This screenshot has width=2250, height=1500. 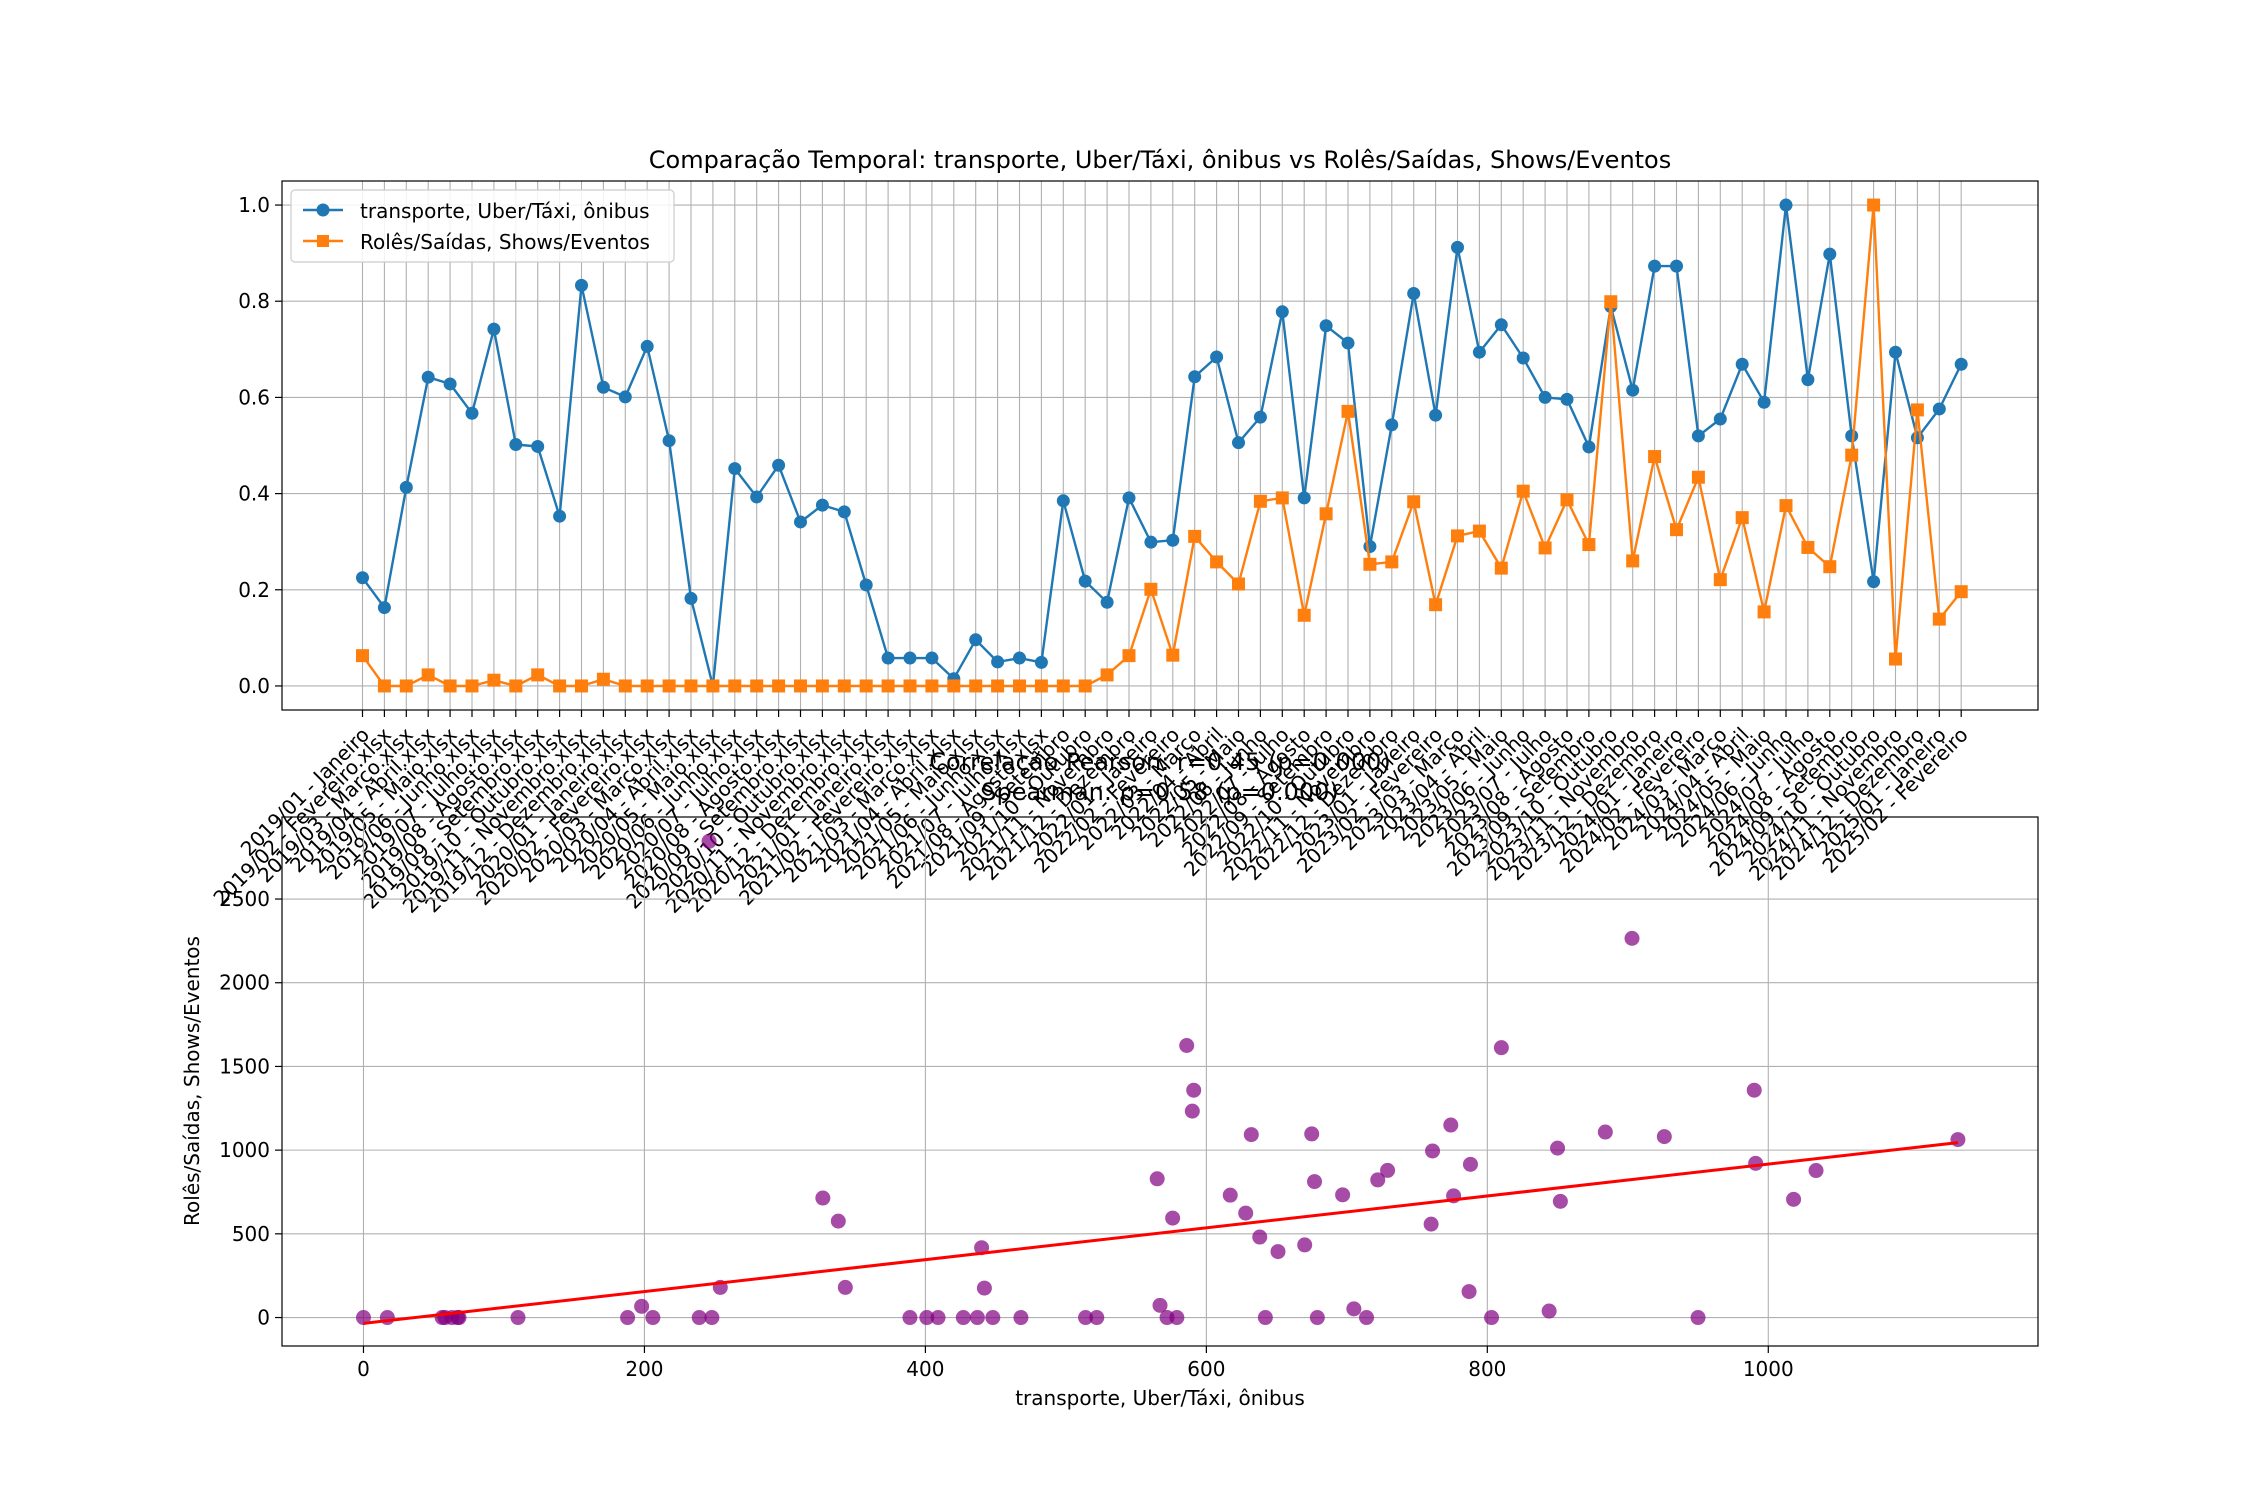 I want to click on scatter-x-ticks: 0 200 400 600 800 1000, so click(x=1075, y=1363).